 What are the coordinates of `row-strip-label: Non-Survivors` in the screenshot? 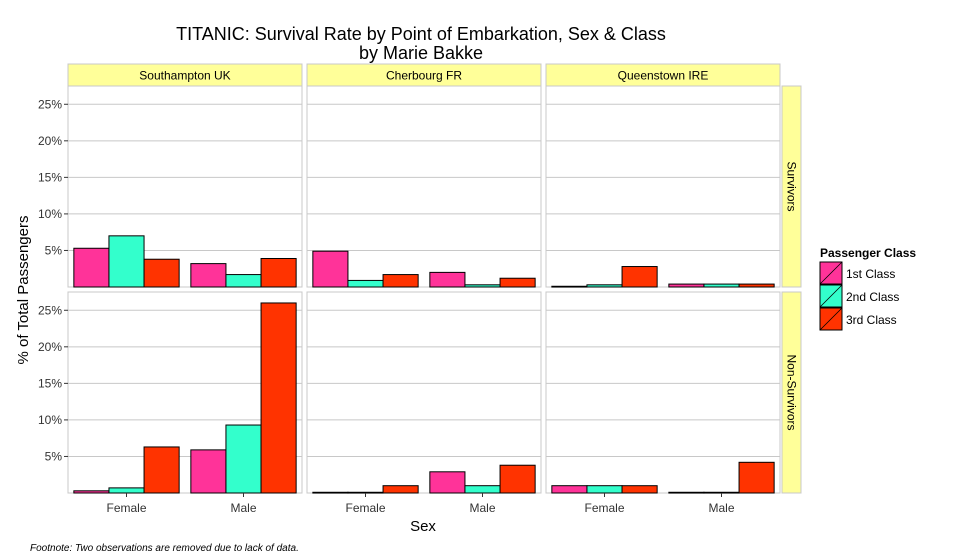 It's located at (792, 392).